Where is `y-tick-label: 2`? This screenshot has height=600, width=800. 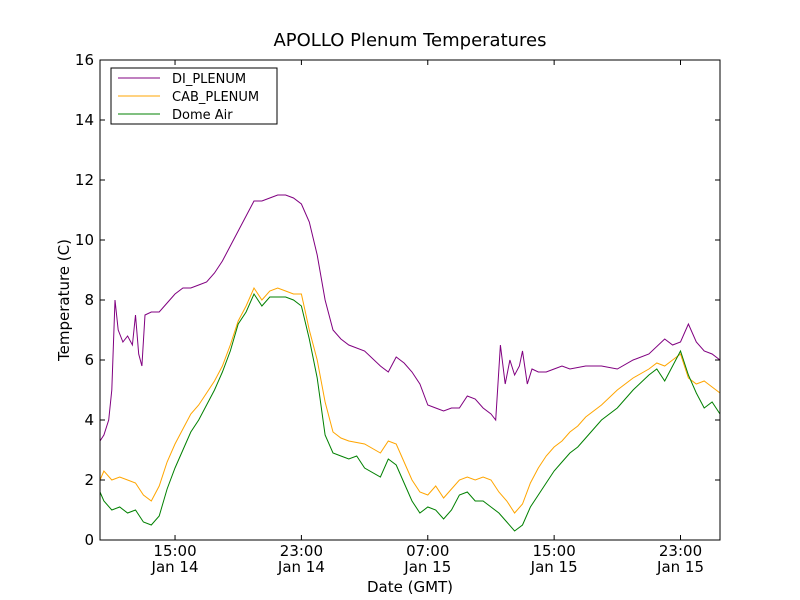
y-tick-label: 2 is located at coordinates (89, 480).